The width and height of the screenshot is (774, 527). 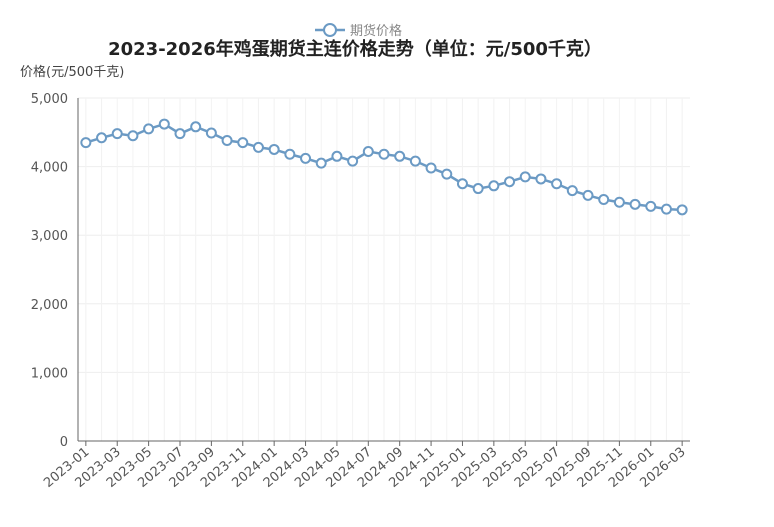 What do you see at coordinates (376, 31) in the screenshot?
I see `legend-label: 期货价格` at bounding box center [376, 31].